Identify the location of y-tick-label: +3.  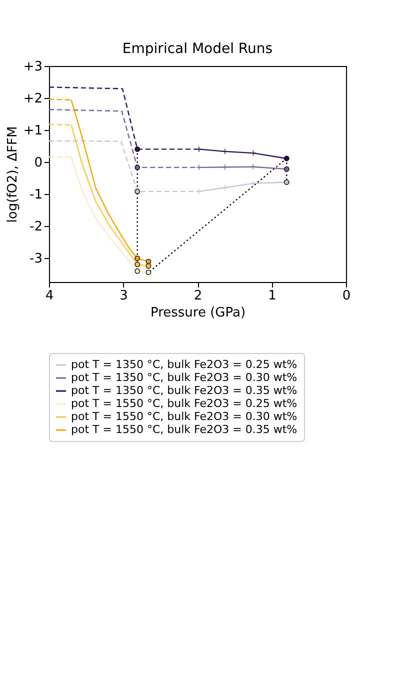
(32, 67).